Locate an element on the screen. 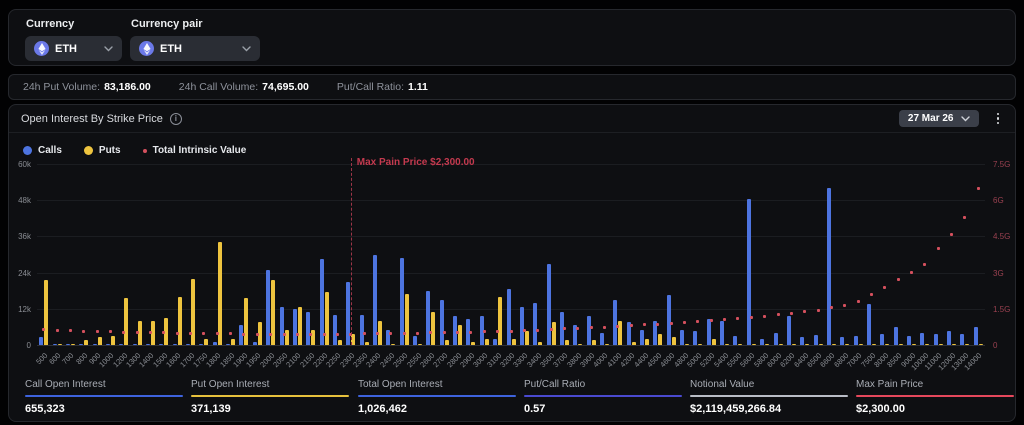  currency-pair-select: ETH is located at coordinates (195, 48).